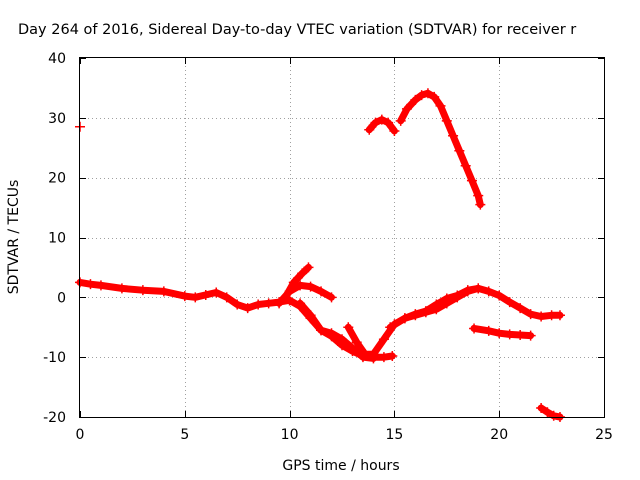 Image resolution: width=640 pixels, height=480 pixels. Describe the element at coordinates (14, 237) in the screenshot. I see `y-axis-label: SDTVAR / TECUs` at that location.